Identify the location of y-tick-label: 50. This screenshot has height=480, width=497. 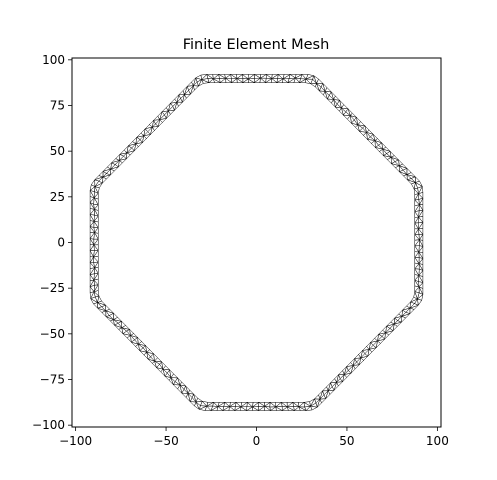
(57, 151).